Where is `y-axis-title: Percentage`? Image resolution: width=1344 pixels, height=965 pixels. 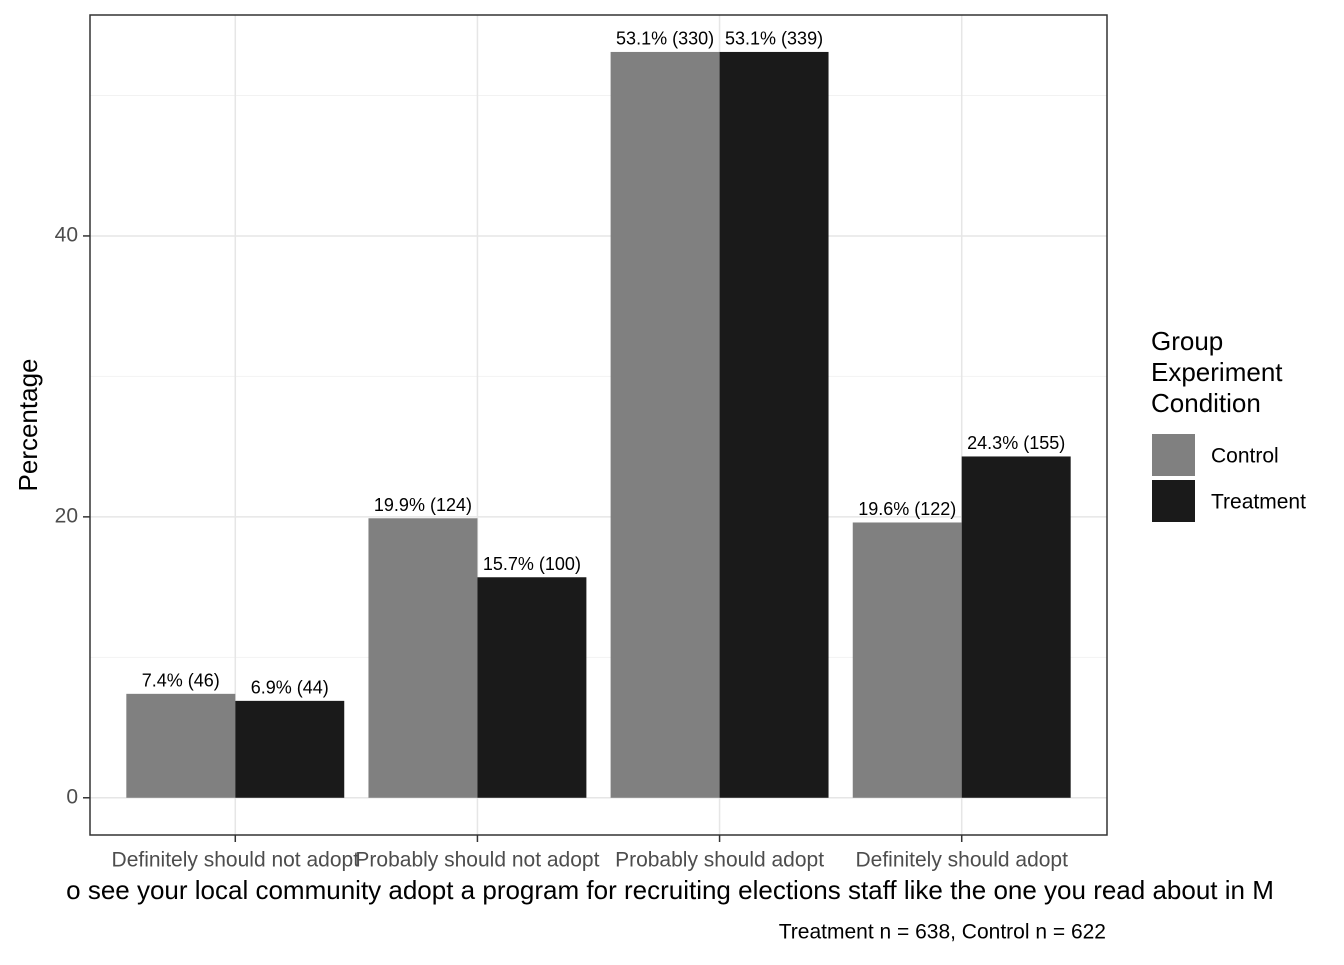
y-axis-title: Percentage is located at coordinates (28, 425).